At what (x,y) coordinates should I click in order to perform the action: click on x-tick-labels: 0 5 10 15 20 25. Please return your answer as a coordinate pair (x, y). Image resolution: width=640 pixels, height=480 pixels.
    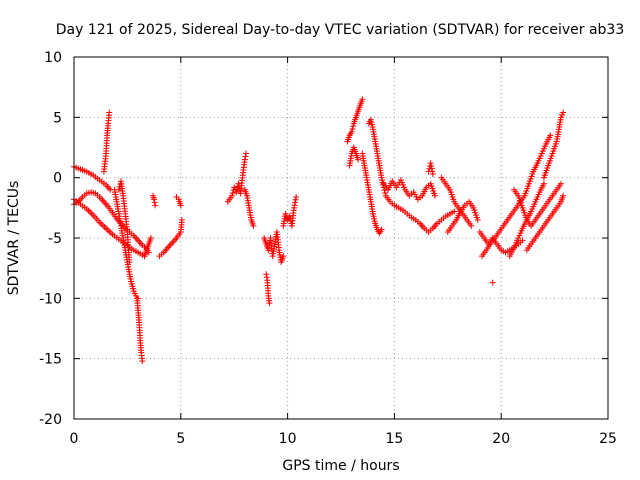
    Looking at the image, I should click on (343, 439).